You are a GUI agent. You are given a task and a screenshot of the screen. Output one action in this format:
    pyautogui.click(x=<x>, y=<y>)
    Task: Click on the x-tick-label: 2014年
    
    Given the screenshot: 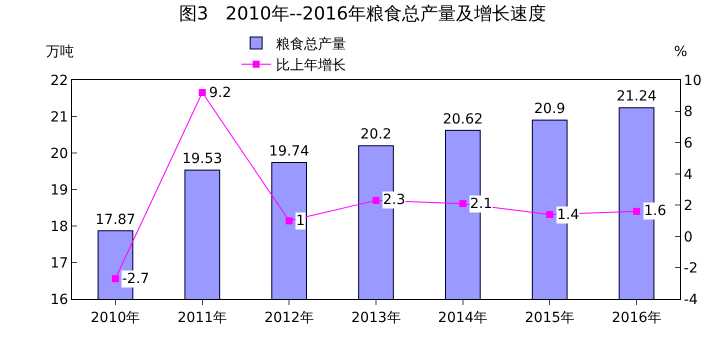 What is the action you would take?
    pyautogui.click(x=463, y=318)
    